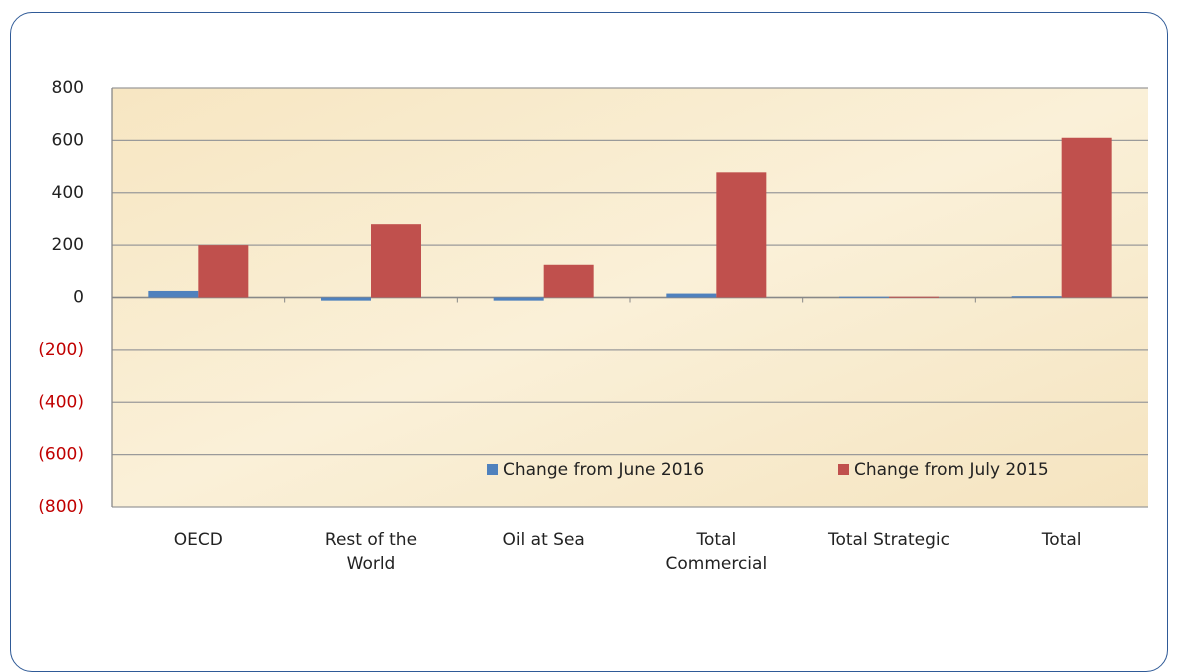 The width and height of the screenshot is (1177, 672). What do you see at coordinates (889, 540) in the screenshot?
I see `x-tick-label: Total Strategic` at bounding box center [889, 540].